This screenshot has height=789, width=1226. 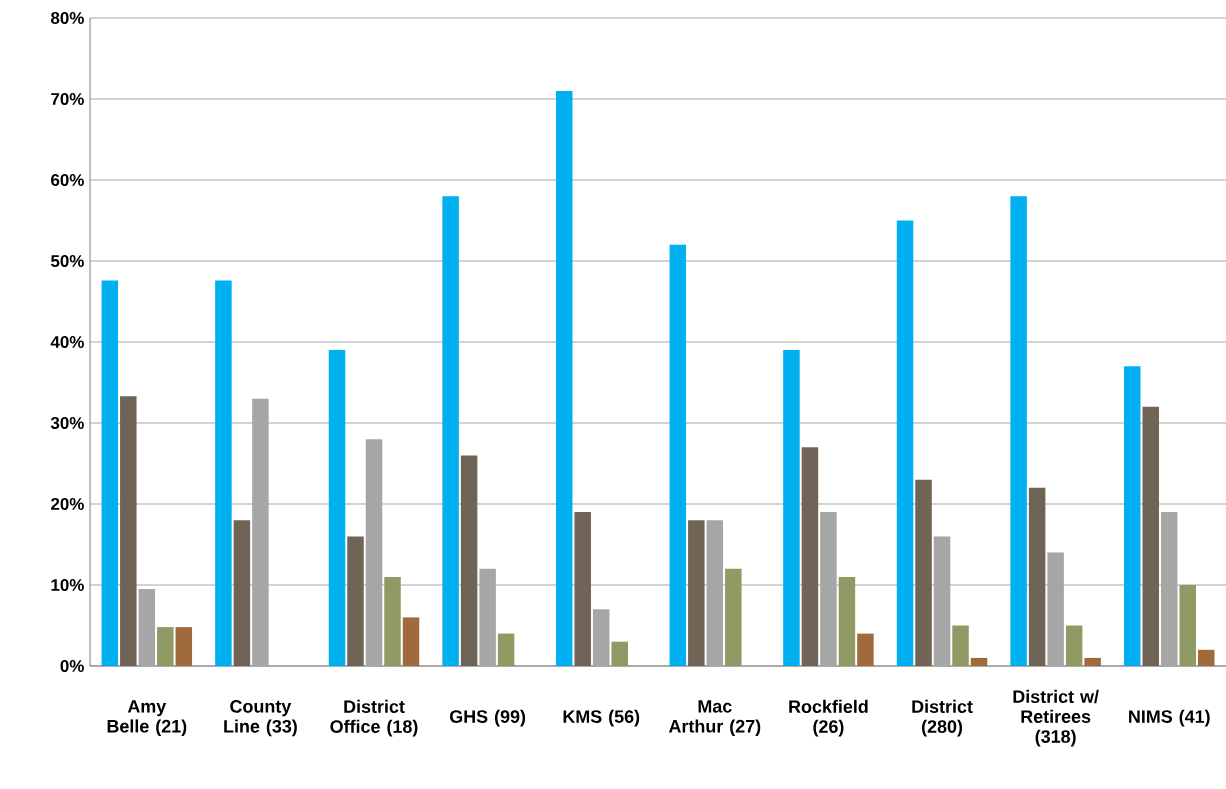 I want to click on y-tick-label: 80%, so click(x=67, y=18).